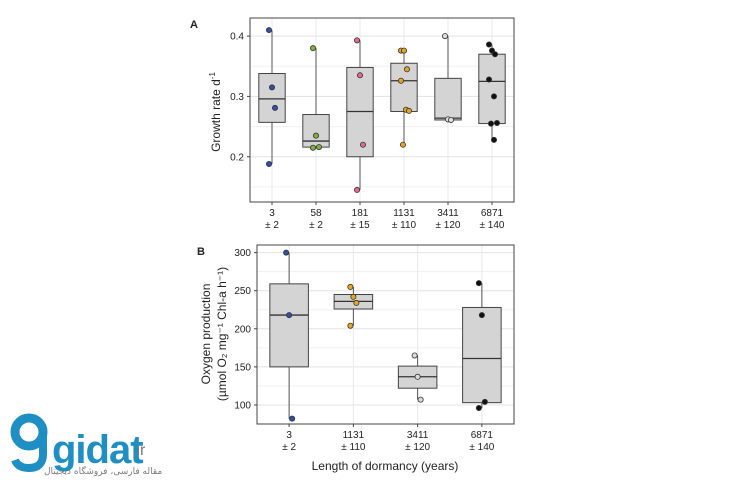  I want to click on y-axis-label: Growth rate d-1, so click(215, 112).